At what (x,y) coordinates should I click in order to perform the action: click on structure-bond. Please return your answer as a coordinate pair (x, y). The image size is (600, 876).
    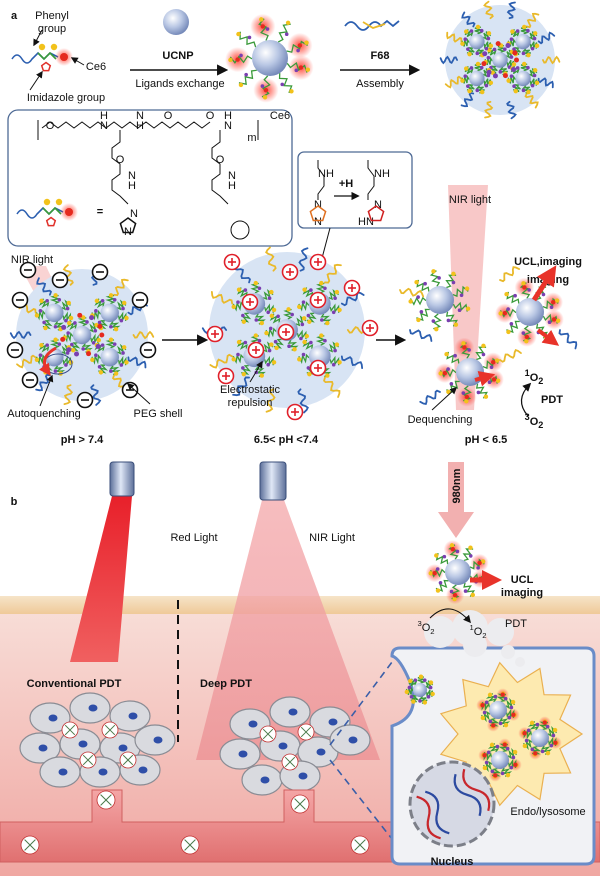
    Looking at the image, I should click on (126, 125).